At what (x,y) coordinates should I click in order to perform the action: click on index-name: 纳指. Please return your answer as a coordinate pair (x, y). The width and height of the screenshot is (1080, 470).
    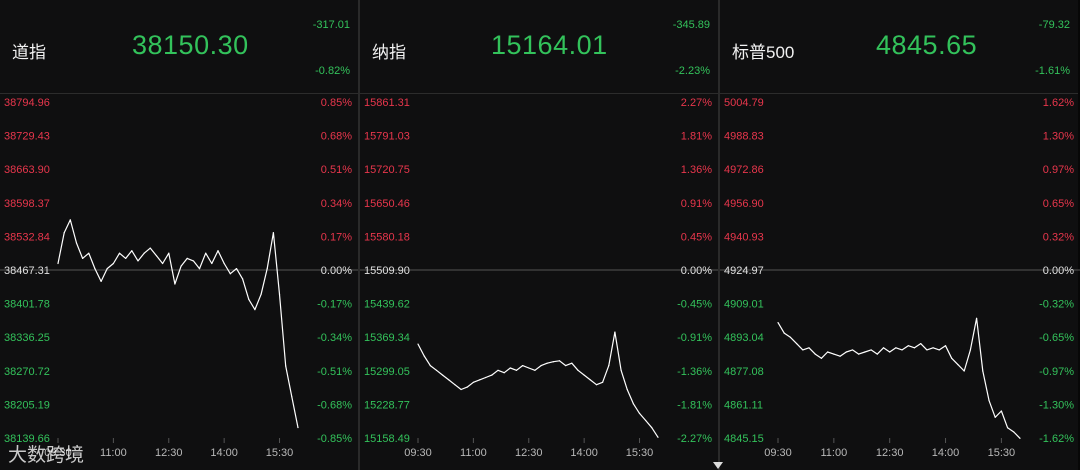
    Looking at the image, I should click on (389, 52).